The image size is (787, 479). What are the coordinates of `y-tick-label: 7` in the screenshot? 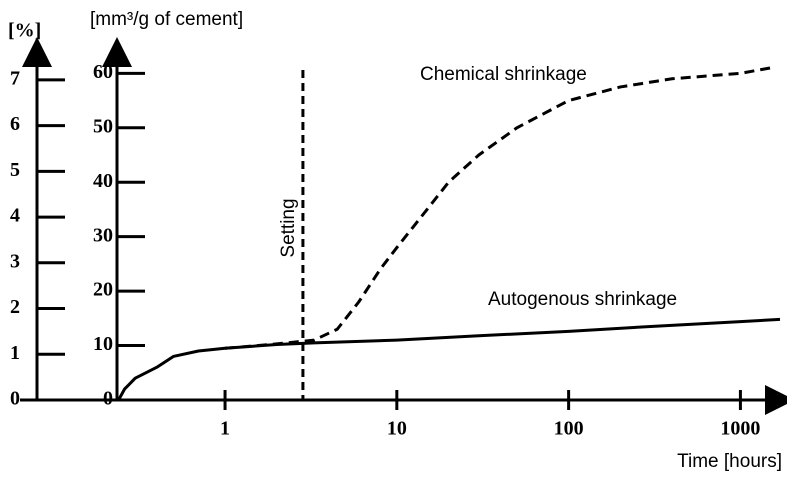 It's located at (15, 78).